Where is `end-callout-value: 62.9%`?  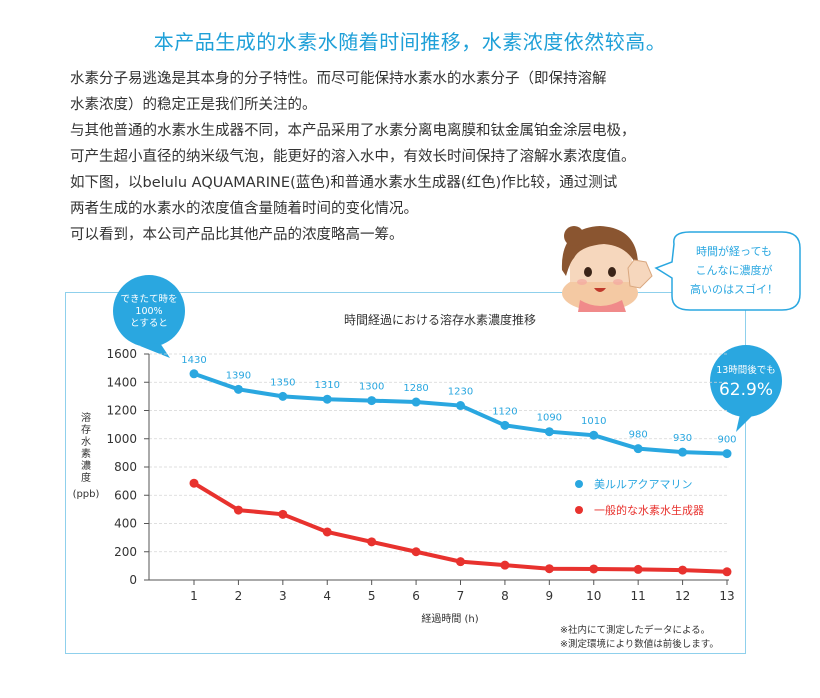 end-callout-value: 62.9% is located at coordinates (746, 390).